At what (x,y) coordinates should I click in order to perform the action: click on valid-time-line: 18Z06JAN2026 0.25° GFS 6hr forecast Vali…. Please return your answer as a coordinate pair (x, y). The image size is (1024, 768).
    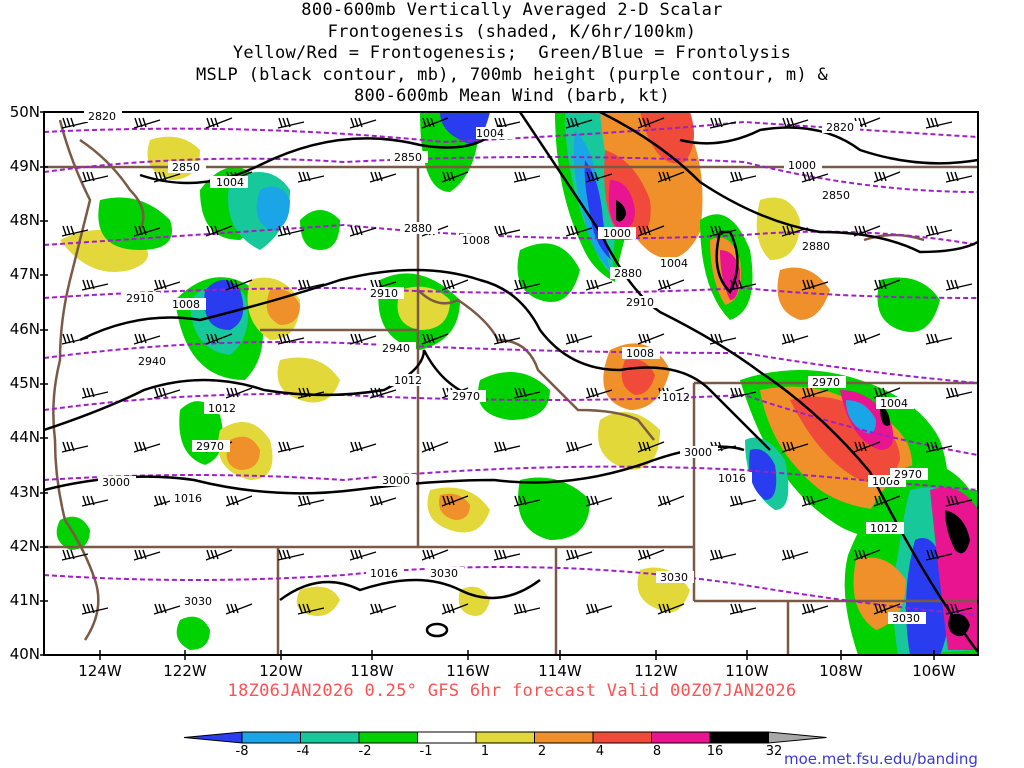
    Looking at the image, I should click on (512, 691).